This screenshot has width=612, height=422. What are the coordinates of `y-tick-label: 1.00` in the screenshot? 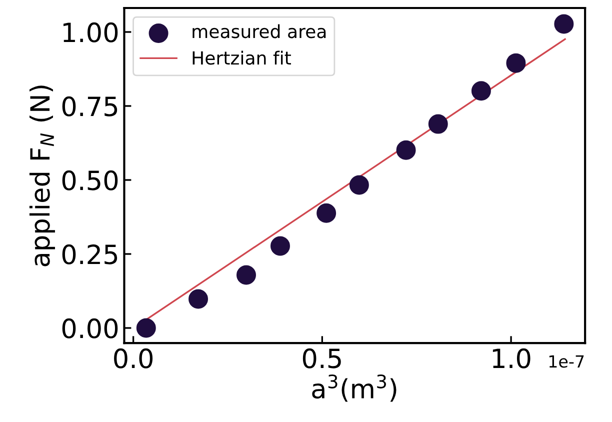 It's located at (91, 32).